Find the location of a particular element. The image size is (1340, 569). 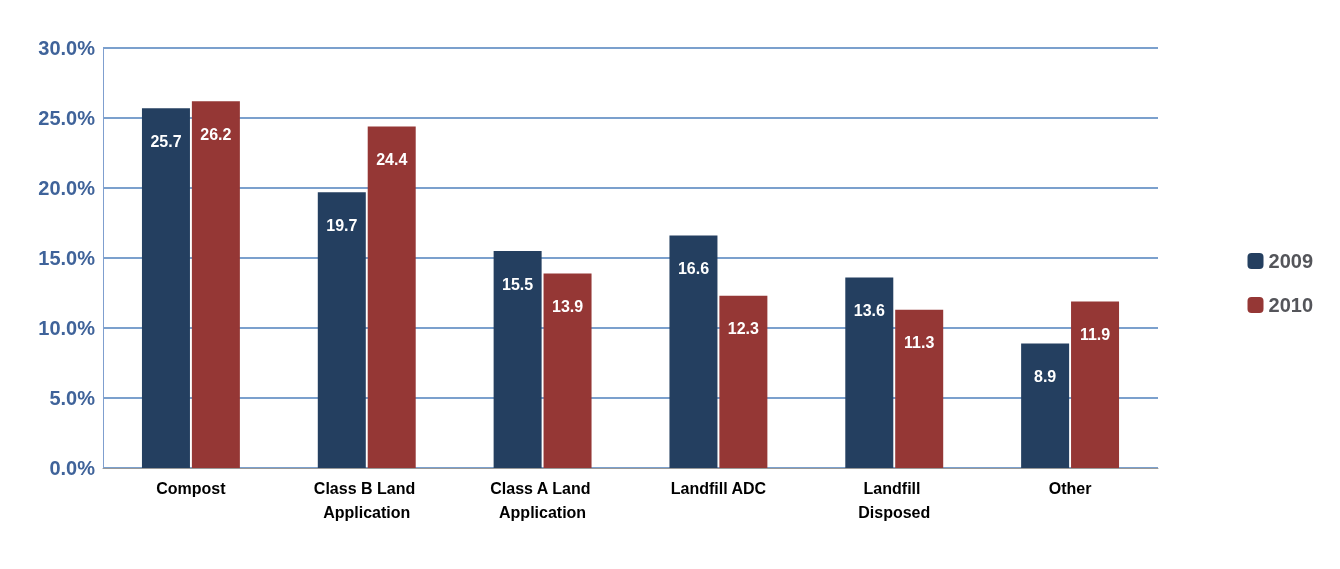

data-label: 19.7 is located at coordinates (342, 225).